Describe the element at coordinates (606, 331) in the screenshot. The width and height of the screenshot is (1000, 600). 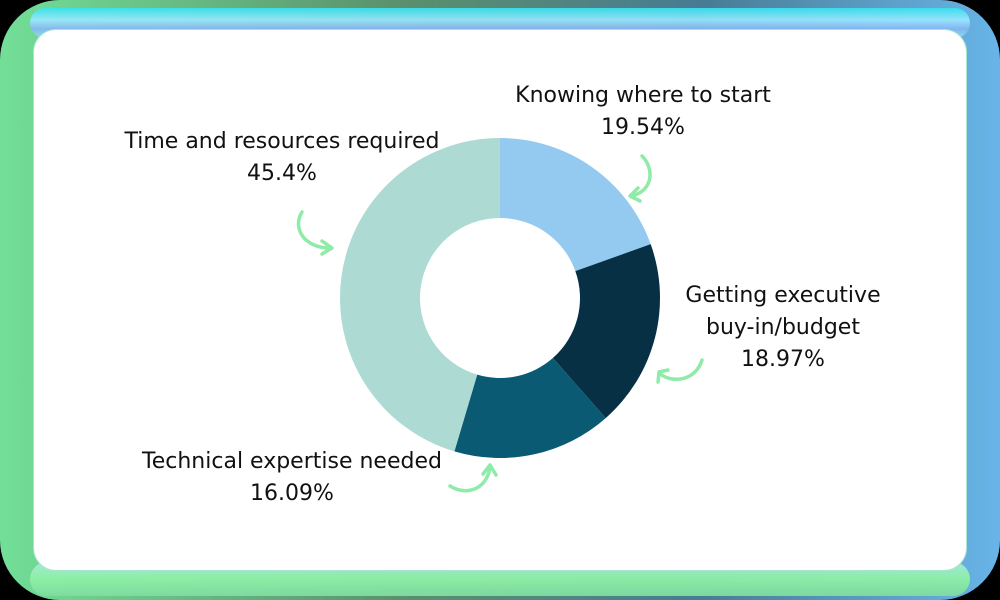
I see `donut-slice-getting-executive-buy-in-budget` at that location.